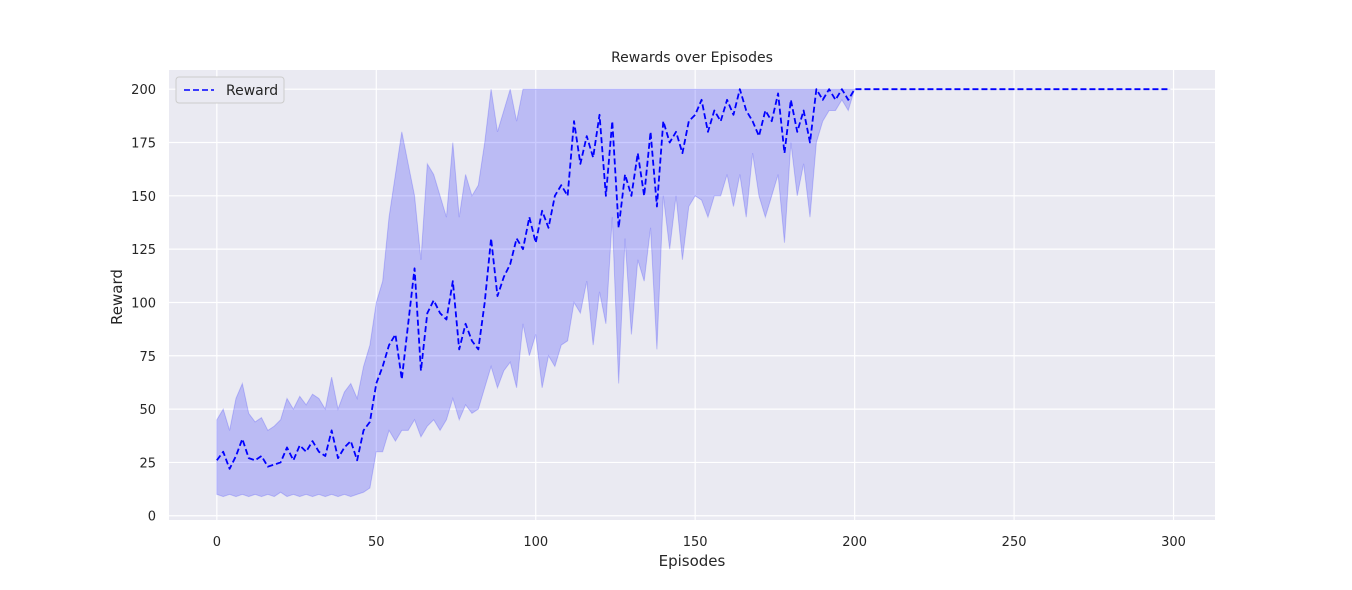 Image resolution: width=1352 pixels, height=590 pixels. I want to click on legend-label: Reward, so click(252, 91).